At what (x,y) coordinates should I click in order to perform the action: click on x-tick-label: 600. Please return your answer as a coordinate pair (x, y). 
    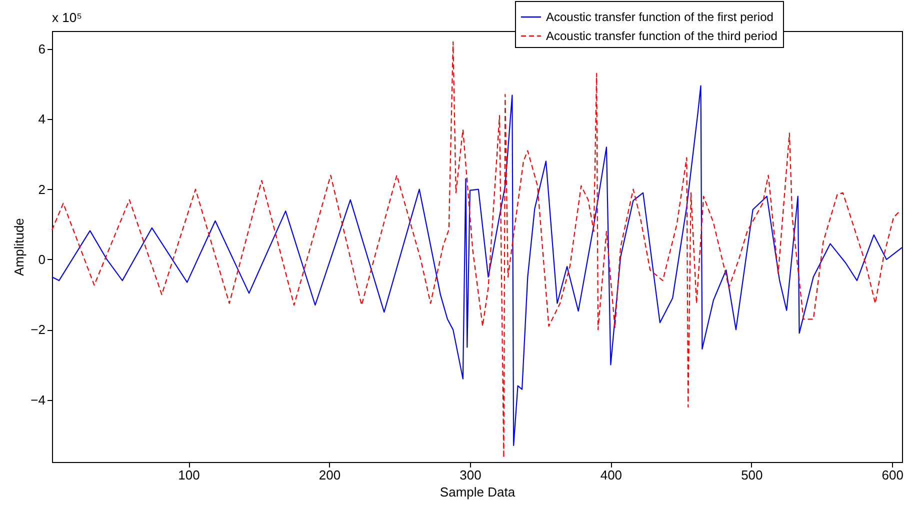
    Looking at the image, I should click on (893, 475).